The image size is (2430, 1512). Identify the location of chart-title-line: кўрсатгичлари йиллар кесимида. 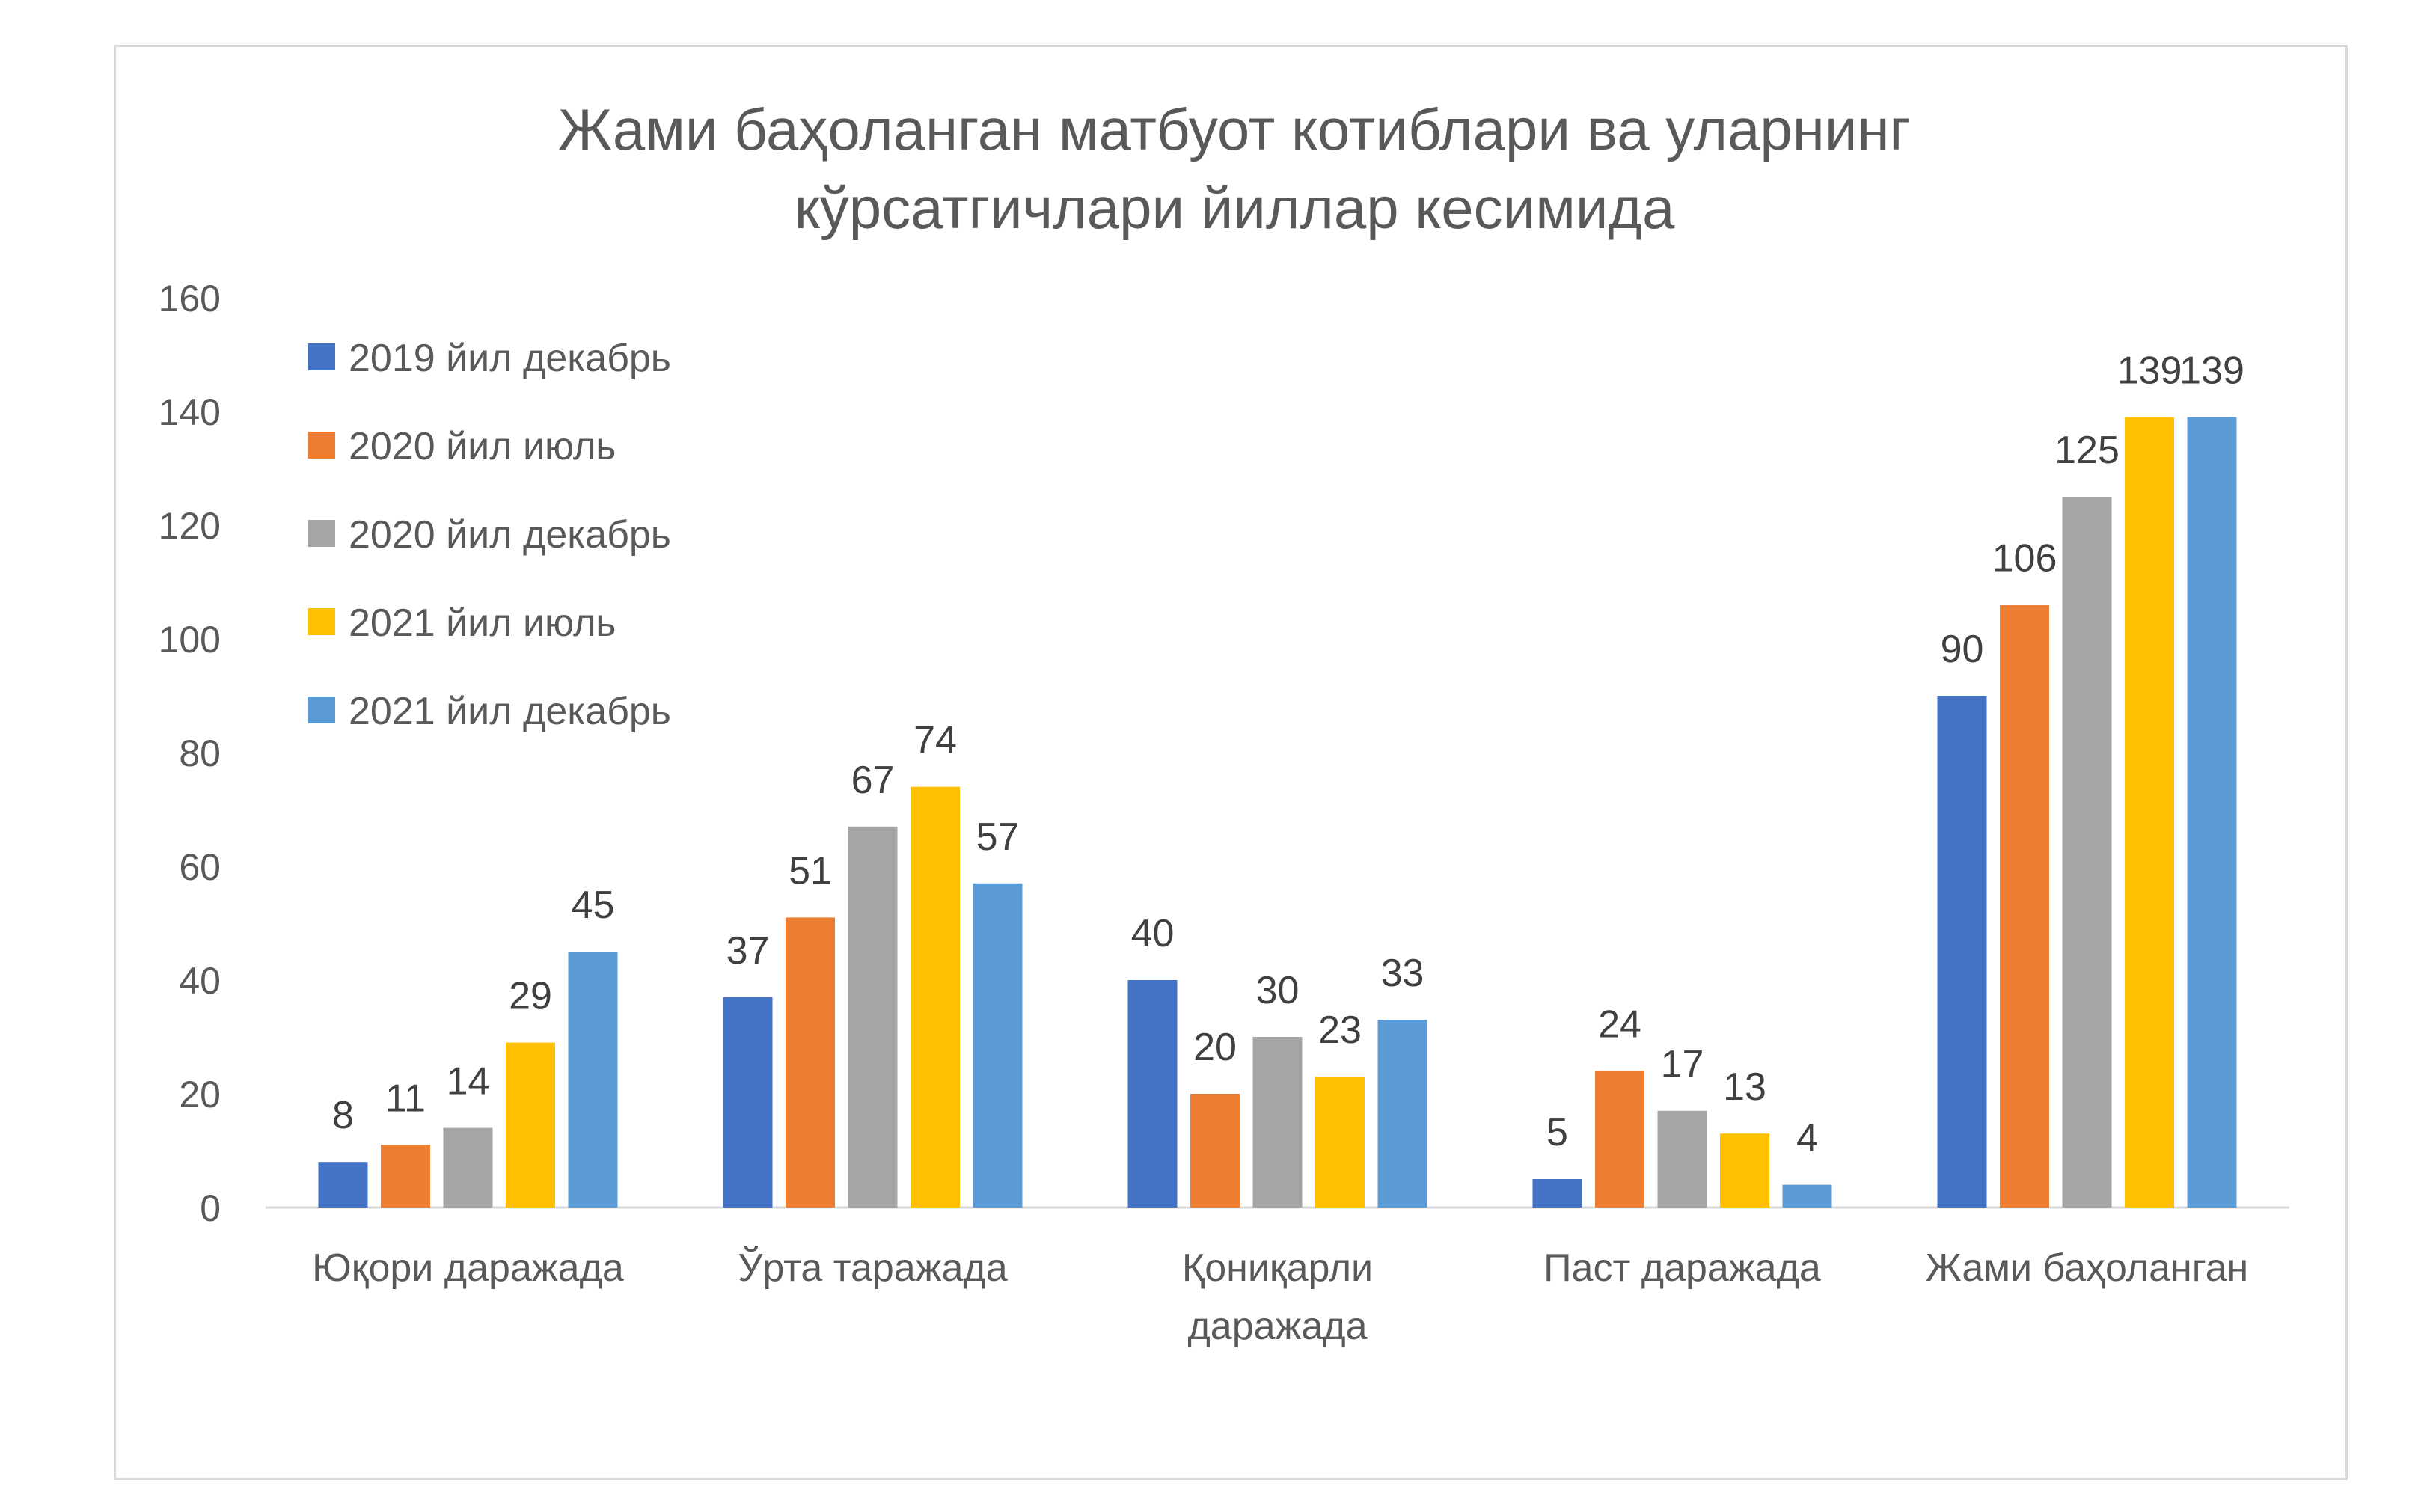
(1235, 208).